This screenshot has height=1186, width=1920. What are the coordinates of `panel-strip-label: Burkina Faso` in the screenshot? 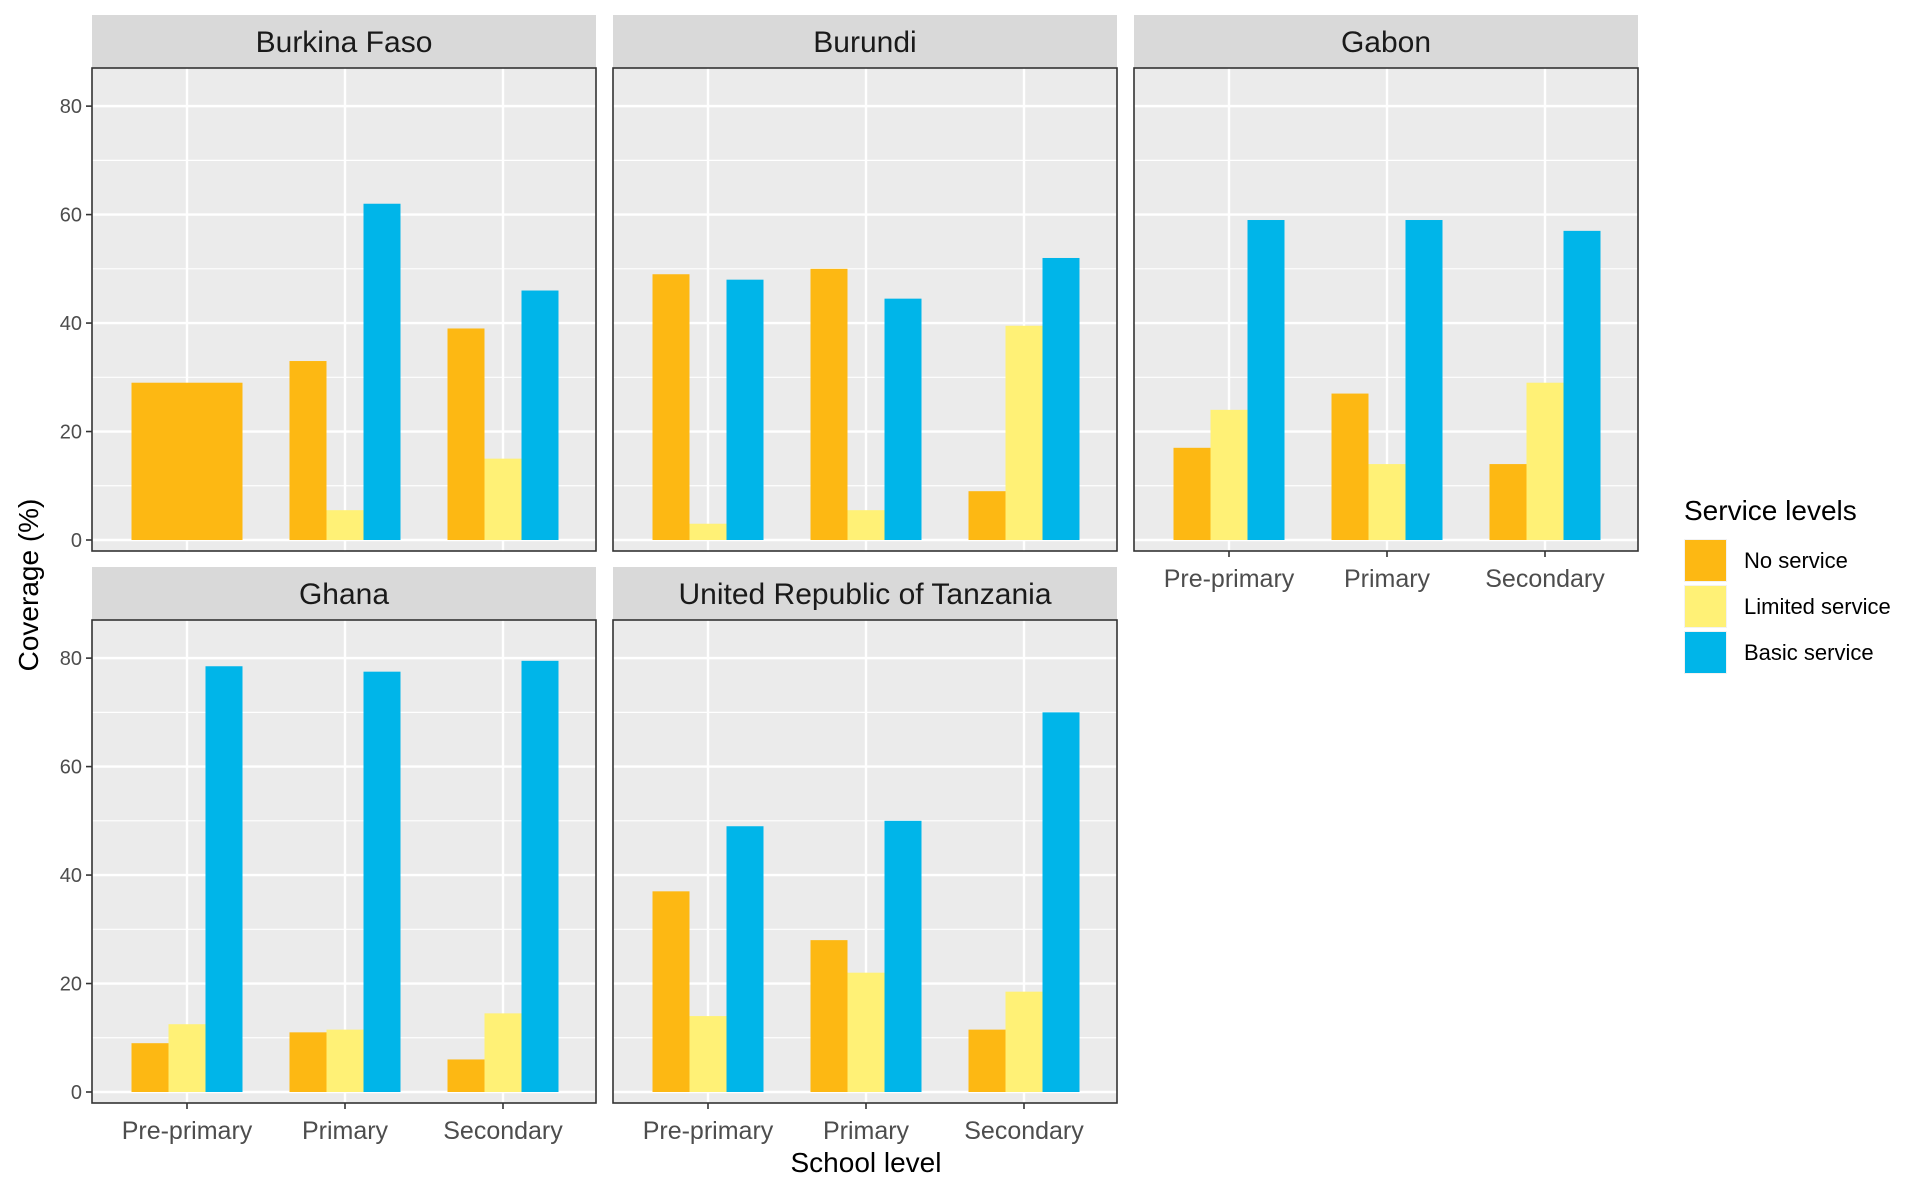 It's located at (344, 42).